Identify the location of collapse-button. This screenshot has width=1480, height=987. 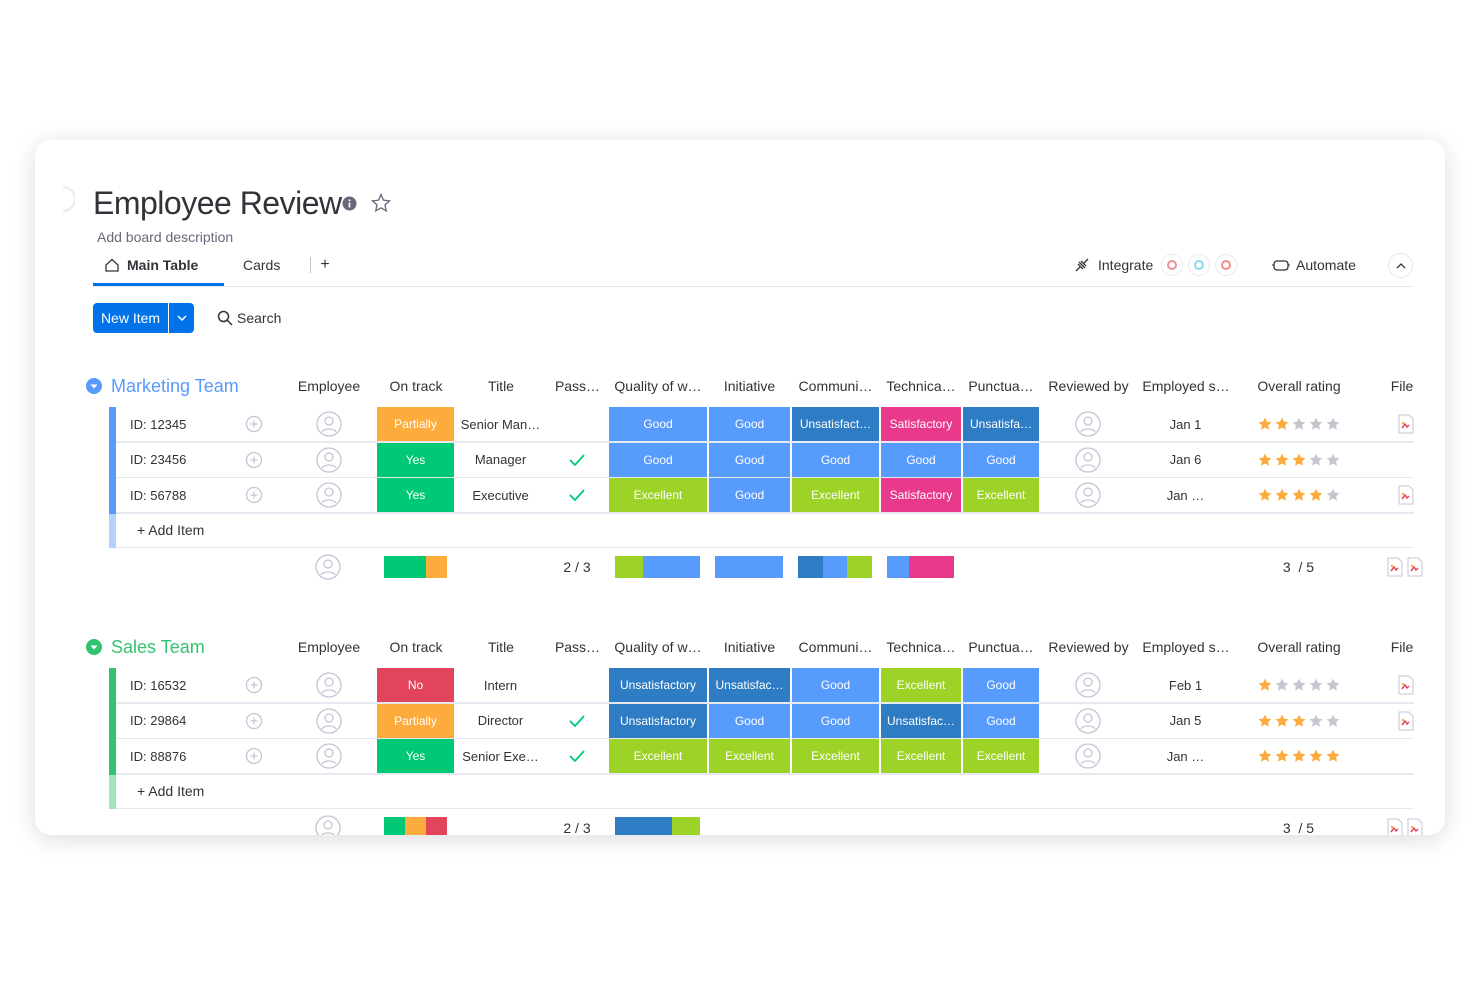
(1400, 265).